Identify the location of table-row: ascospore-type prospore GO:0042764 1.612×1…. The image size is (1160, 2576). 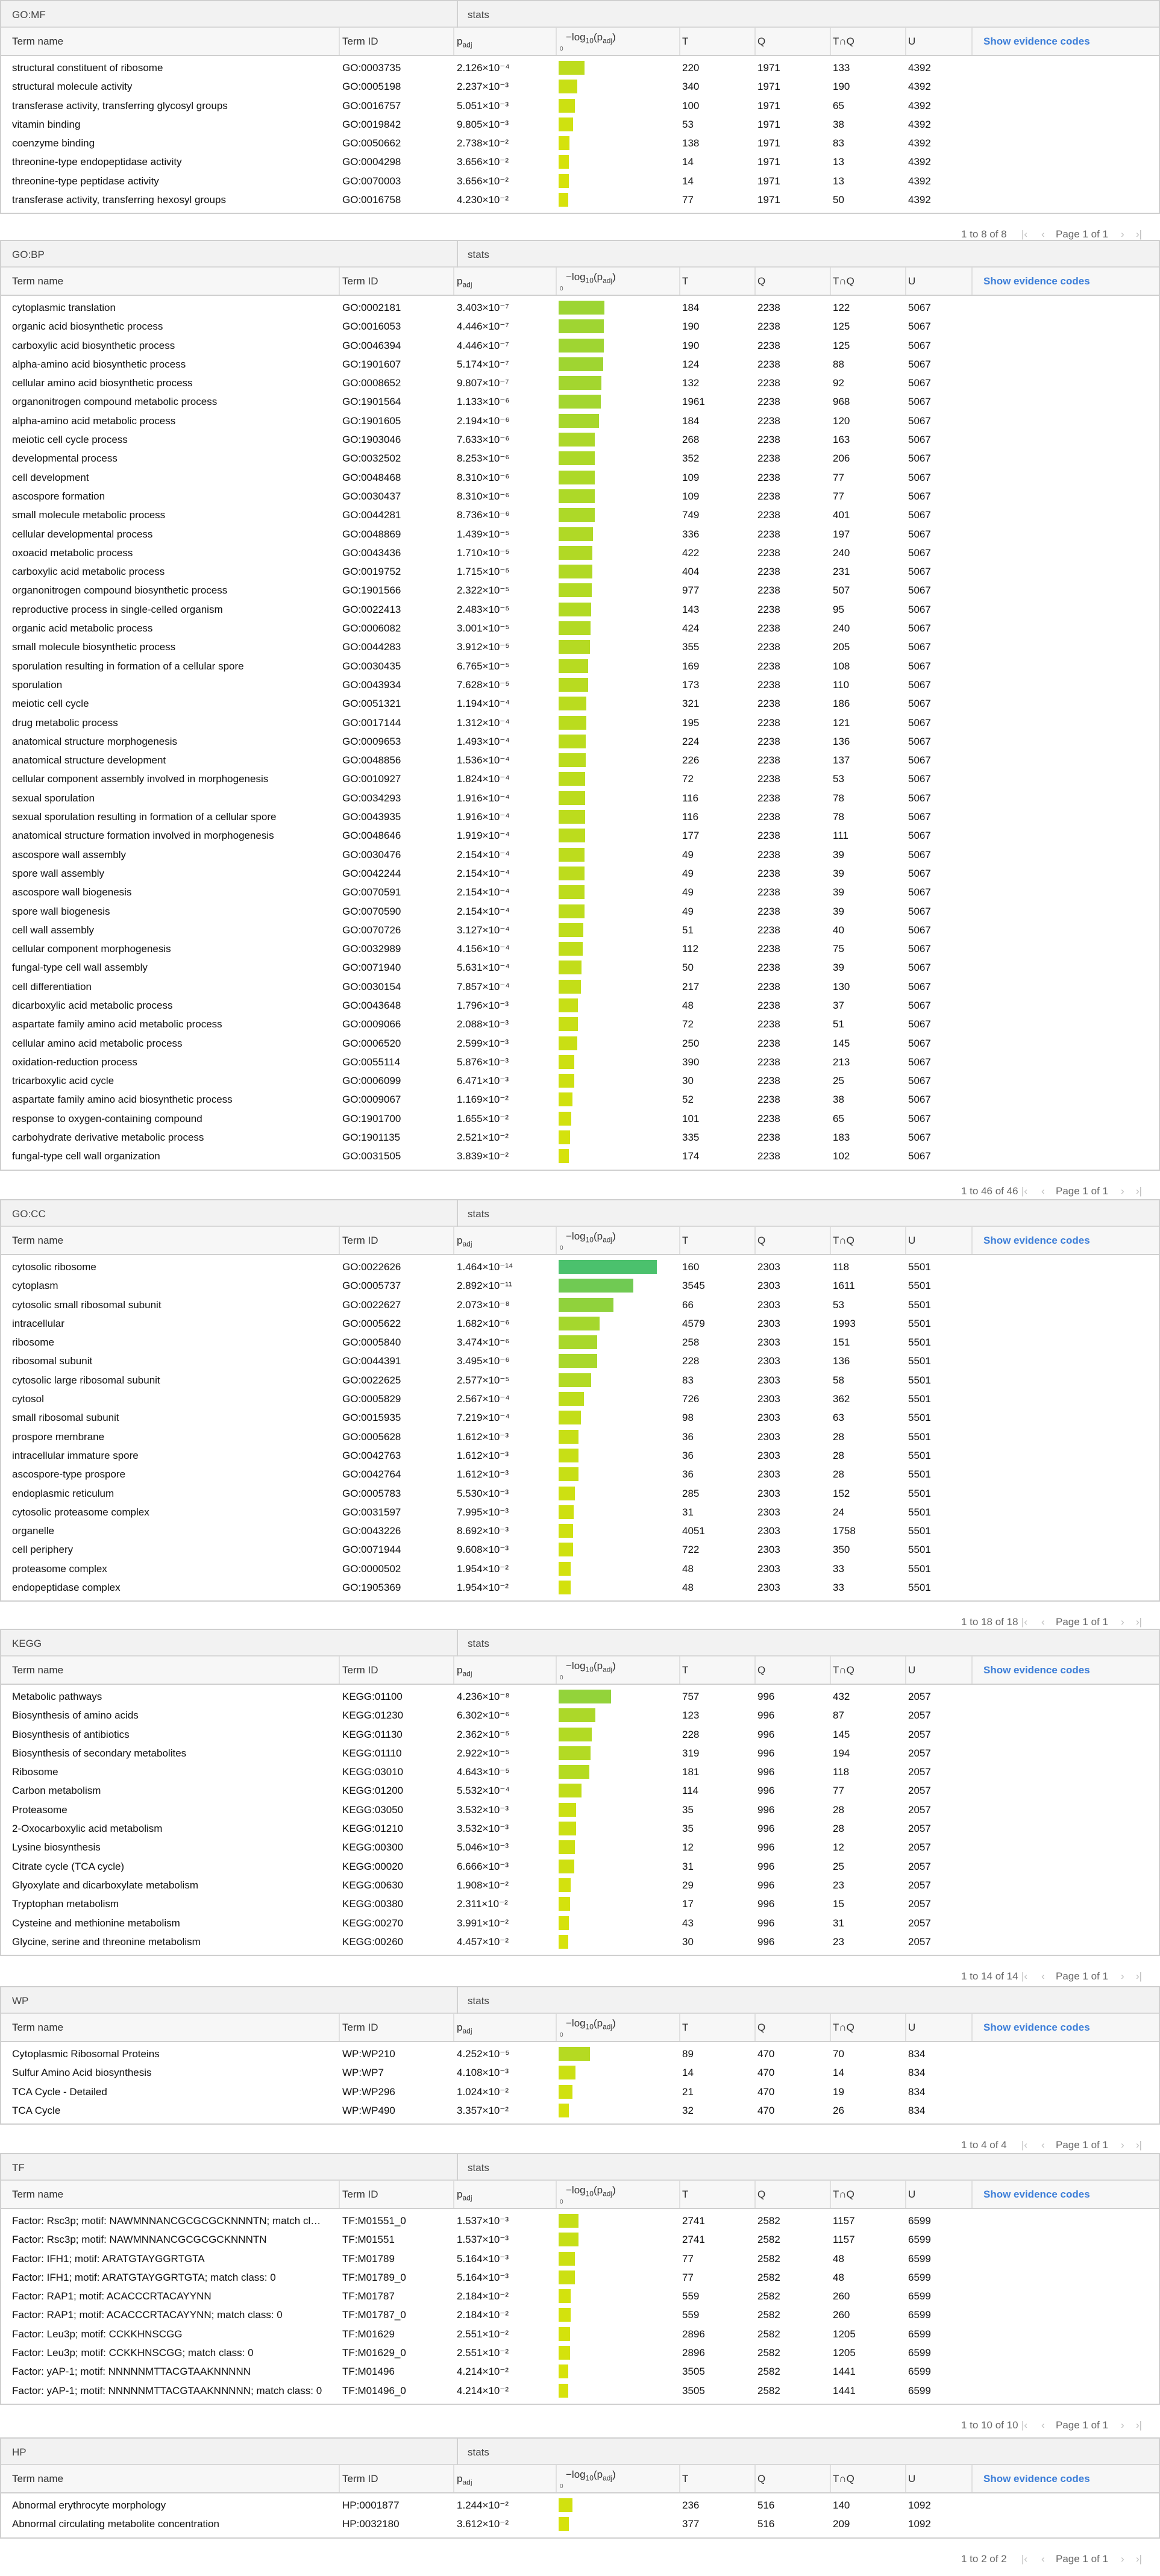
(580, 1474).